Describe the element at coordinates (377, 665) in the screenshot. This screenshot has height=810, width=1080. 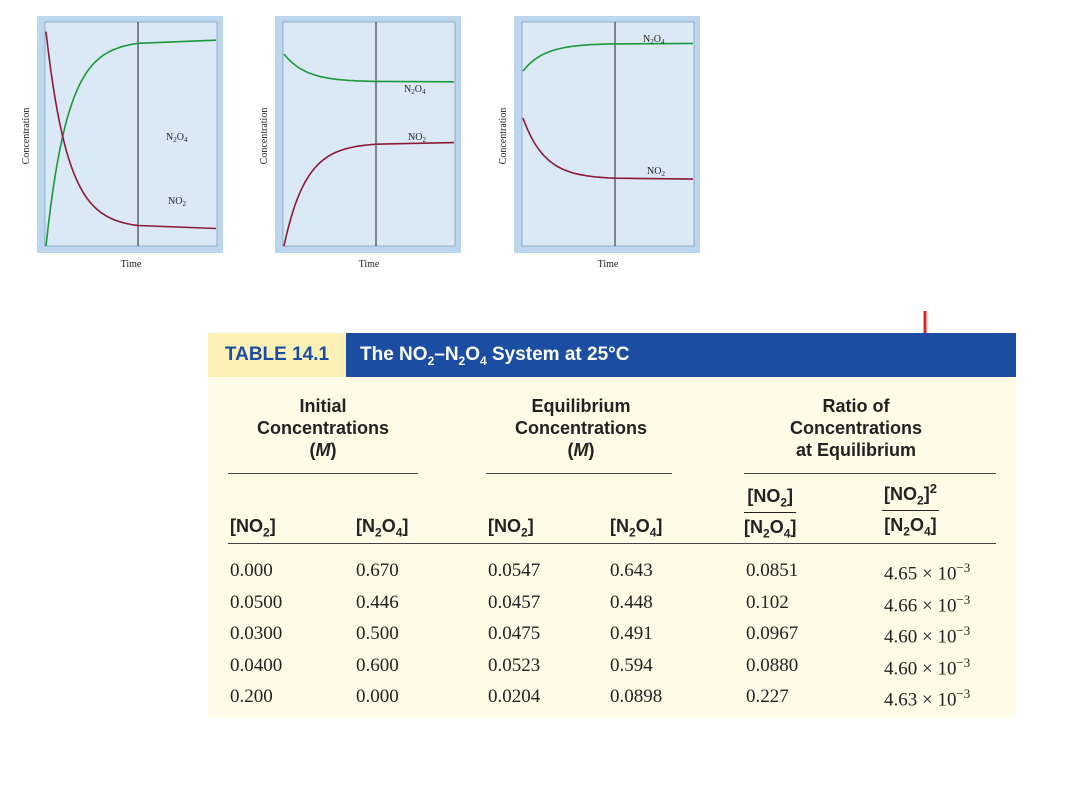
I see `cell-n2o4-initial: 0.600` at that location.